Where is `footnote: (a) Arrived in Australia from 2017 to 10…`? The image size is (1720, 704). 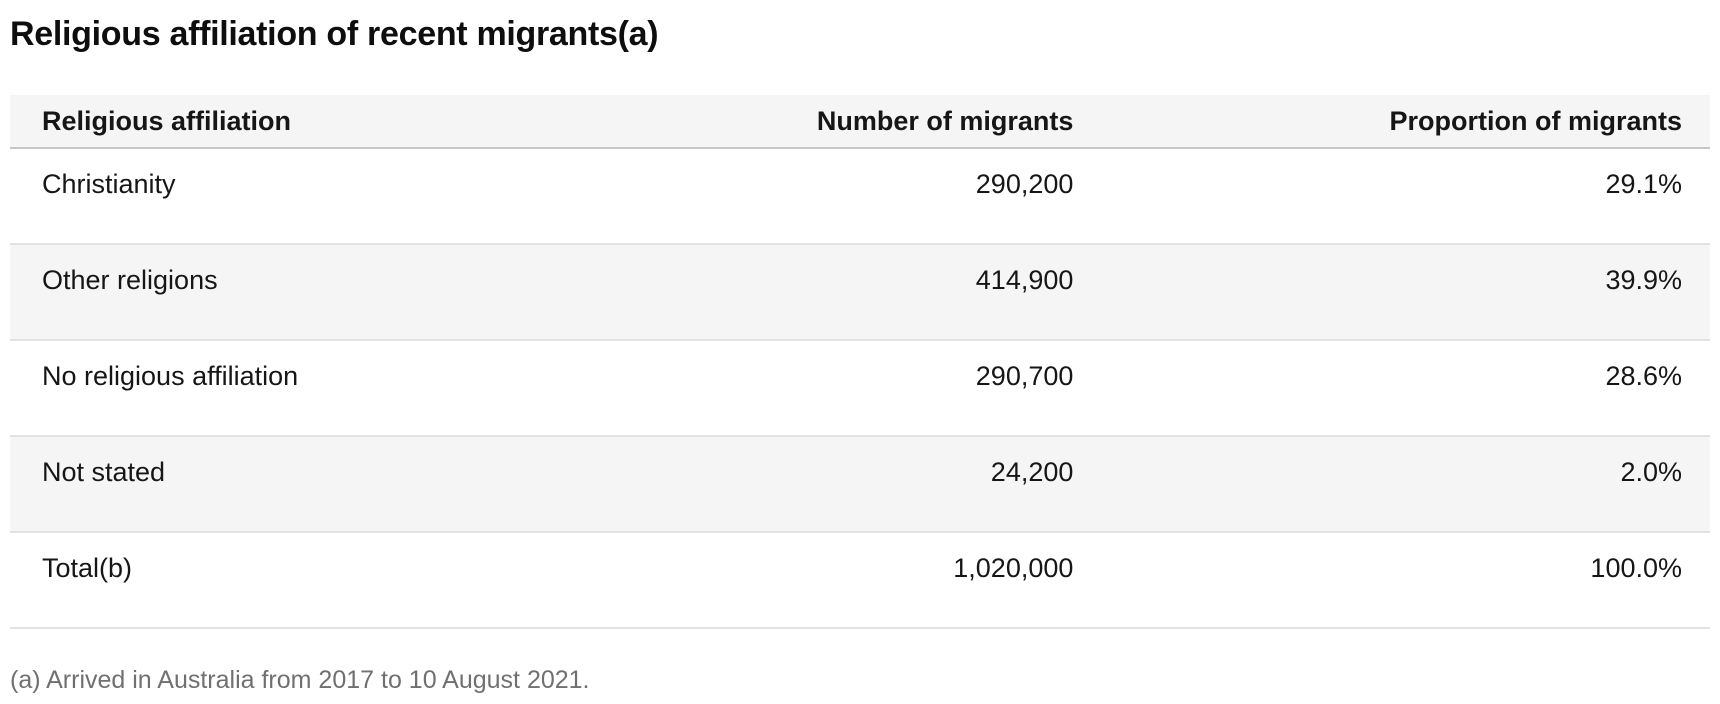 footnote: (a) Arrived in Australia from 2017 to 10… is located at coordinates (300, 680).